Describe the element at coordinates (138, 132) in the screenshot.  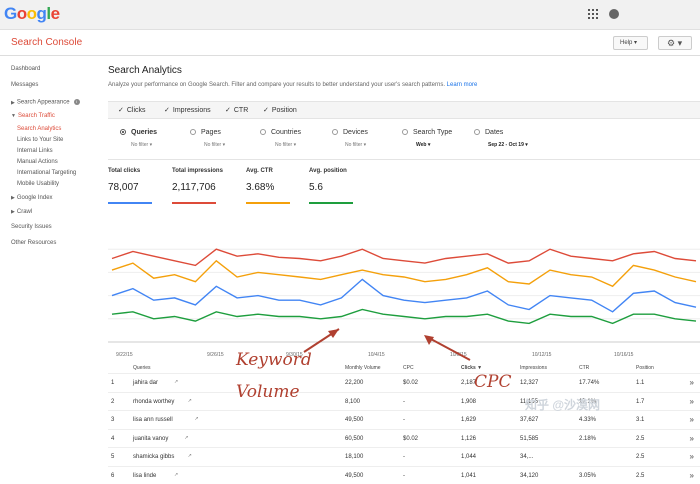
I see `dimension-queries: Queries` at that location.